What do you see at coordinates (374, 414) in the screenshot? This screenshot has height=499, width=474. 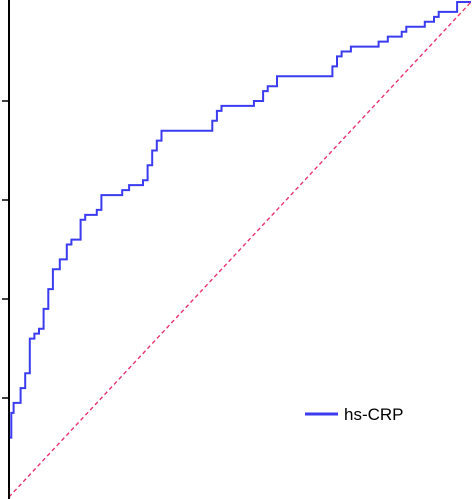 I see `legend-label-hs-crp: hs-CRP` at bounding box center [374, 414].